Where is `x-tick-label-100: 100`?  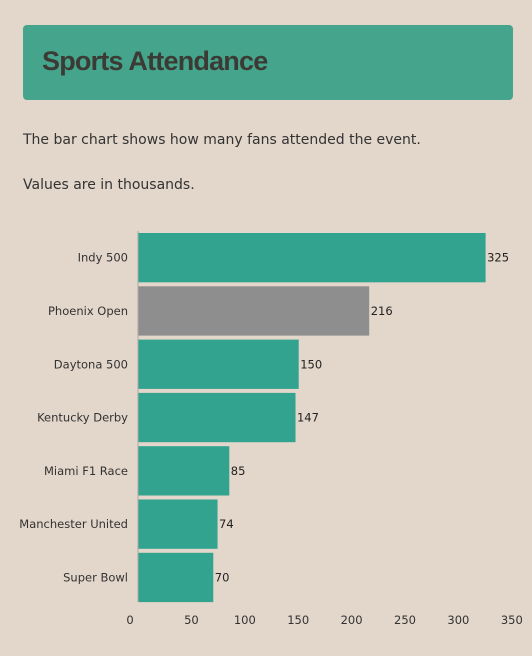 x-tick-label-100: 100 is located at coordinates (245, 620).